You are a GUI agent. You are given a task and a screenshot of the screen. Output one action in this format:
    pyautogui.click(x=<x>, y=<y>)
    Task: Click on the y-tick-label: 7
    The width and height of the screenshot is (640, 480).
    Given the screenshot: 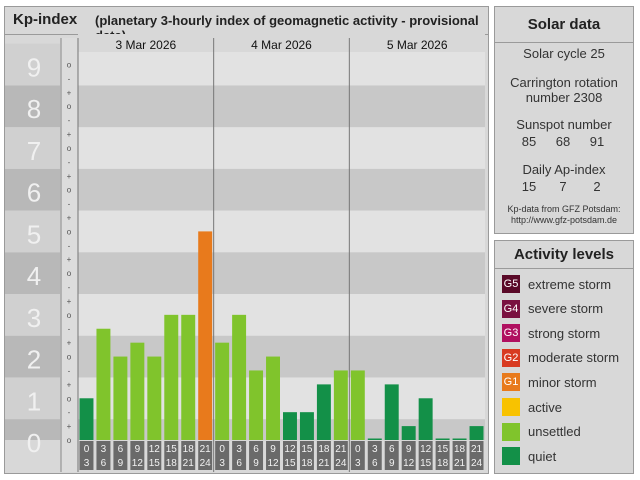 What is the action you would take?
    pyautogui.click(x=34, y=151)
    